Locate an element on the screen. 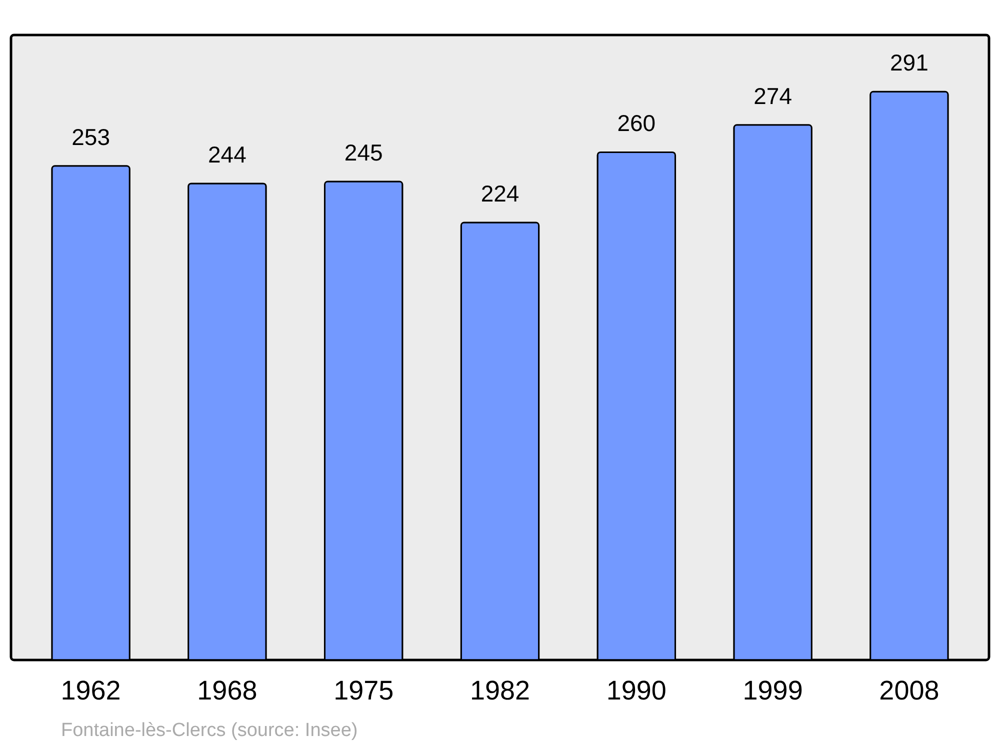 This screenshot has height=747, width=1000. x-tick-label: 1968 is located at coordinates (227, 691).